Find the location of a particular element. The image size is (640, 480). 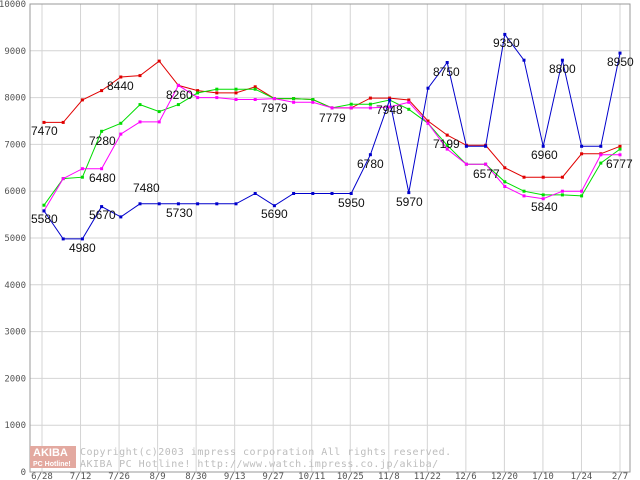

data-label: 7280 is located at coordinates (102, 141).